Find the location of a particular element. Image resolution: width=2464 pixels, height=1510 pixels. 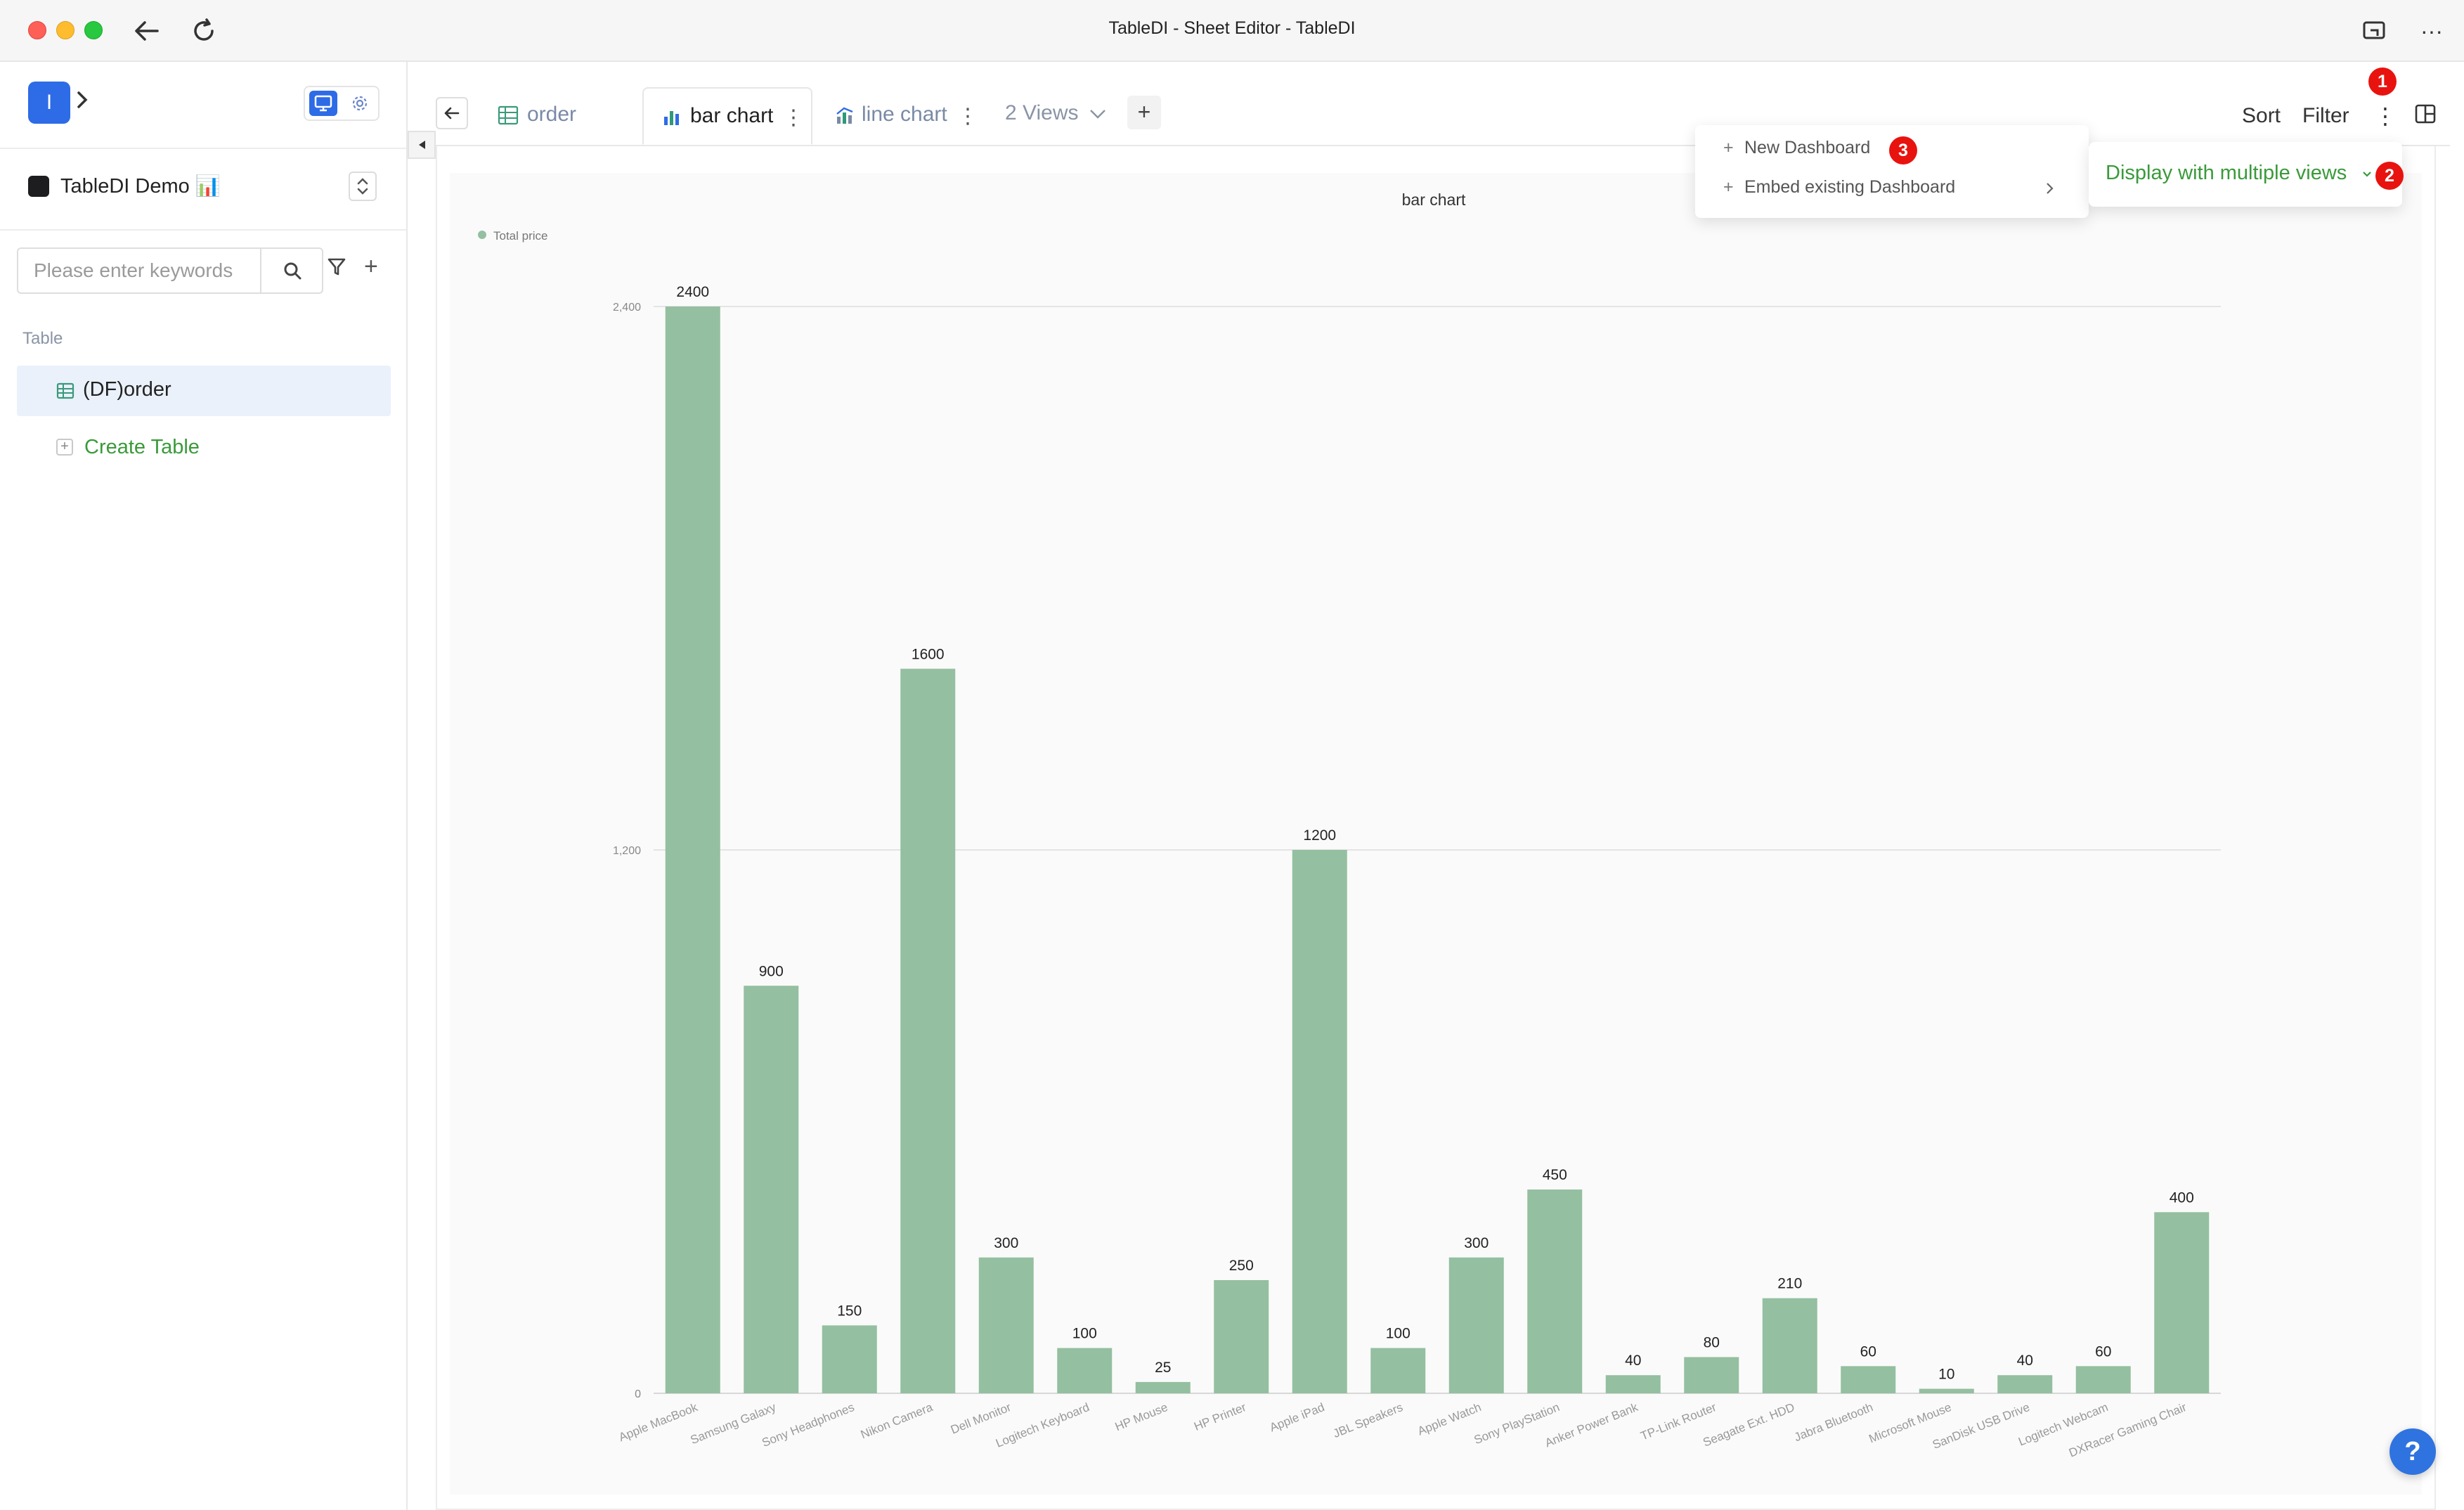

views-selector: 2 Views is located at coordinates (1056, 113).